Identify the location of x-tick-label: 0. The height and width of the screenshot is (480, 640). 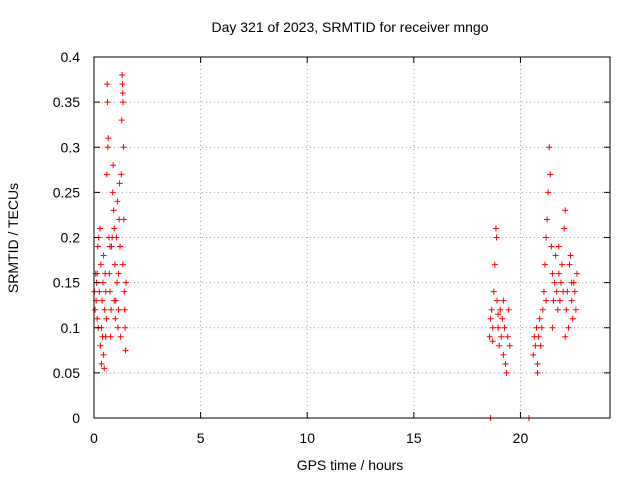
(94, 438).